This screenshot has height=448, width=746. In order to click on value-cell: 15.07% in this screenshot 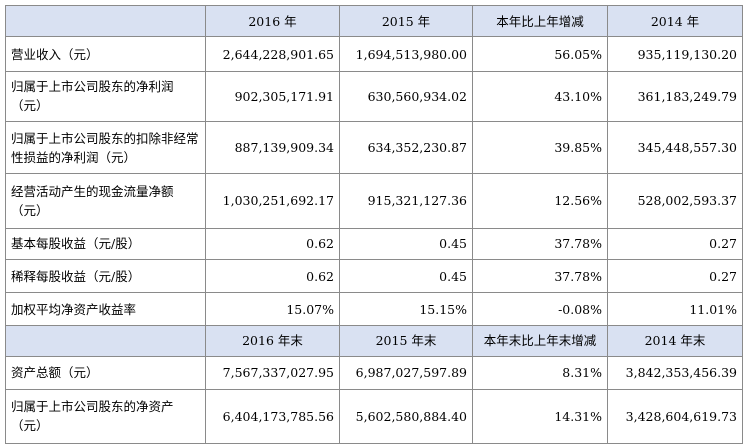, I will do `click(272, 309)`.